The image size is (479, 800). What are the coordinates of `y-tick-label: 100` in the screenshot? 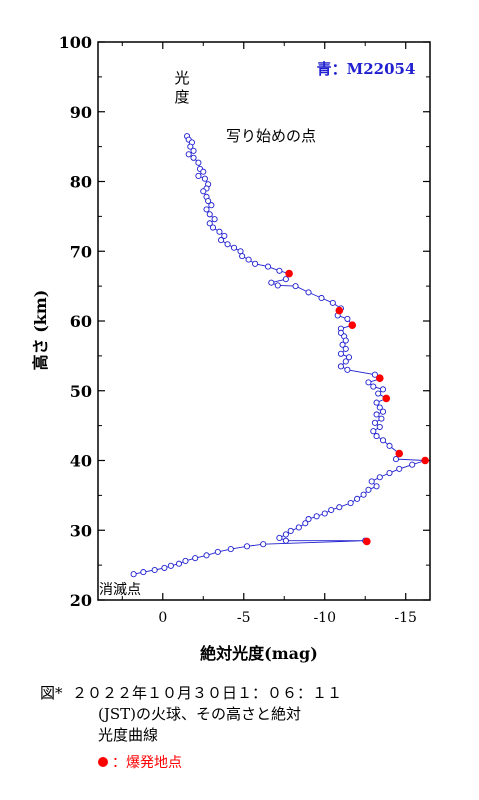 It's located at (75, 42).